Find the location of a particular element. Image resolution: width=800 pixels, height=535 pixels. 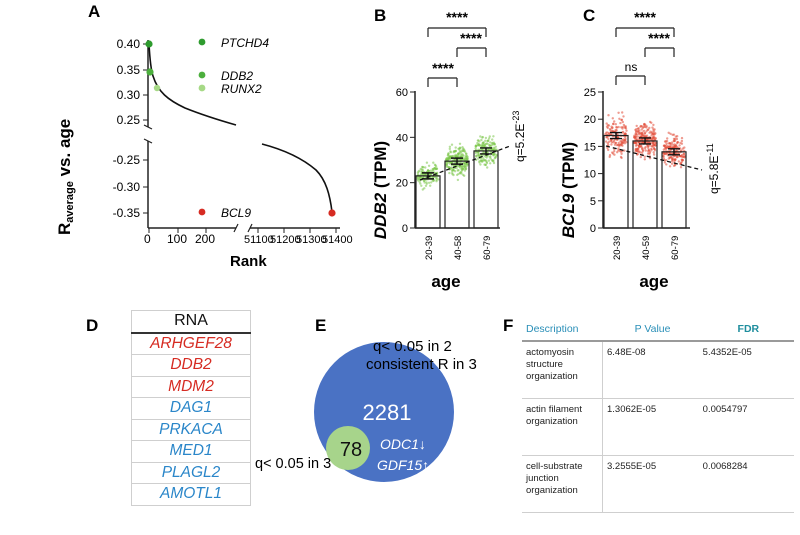

b-xtick-label: 20-39 is located at coordinates (429, 248).